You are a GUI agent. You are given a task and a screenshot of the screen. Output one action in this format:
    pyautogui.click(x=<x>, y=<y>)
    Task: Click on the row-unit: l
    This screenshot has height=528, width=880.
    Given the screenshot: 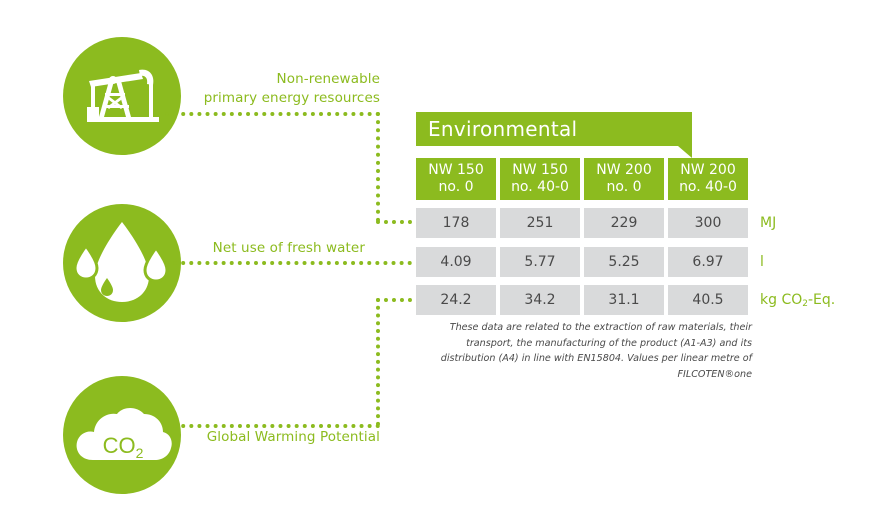 What is the action you would take?
    pyautogui.click(x=762, y=262)
    